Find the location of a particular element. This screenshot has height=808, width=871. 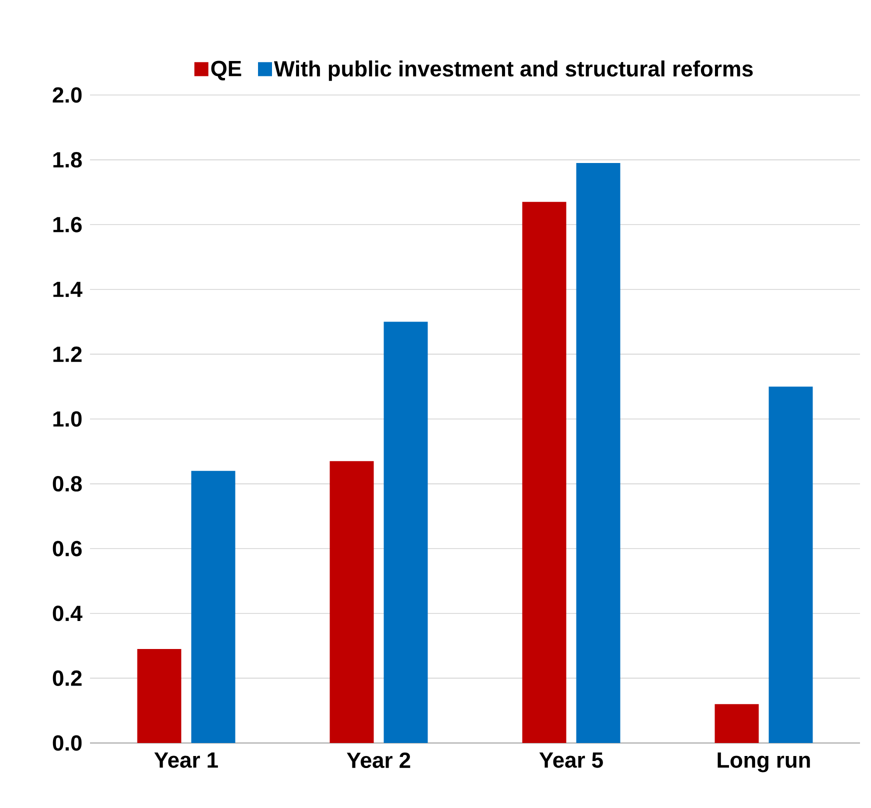

y-tick-label: 0.8 is located at coordinates (67, 484).